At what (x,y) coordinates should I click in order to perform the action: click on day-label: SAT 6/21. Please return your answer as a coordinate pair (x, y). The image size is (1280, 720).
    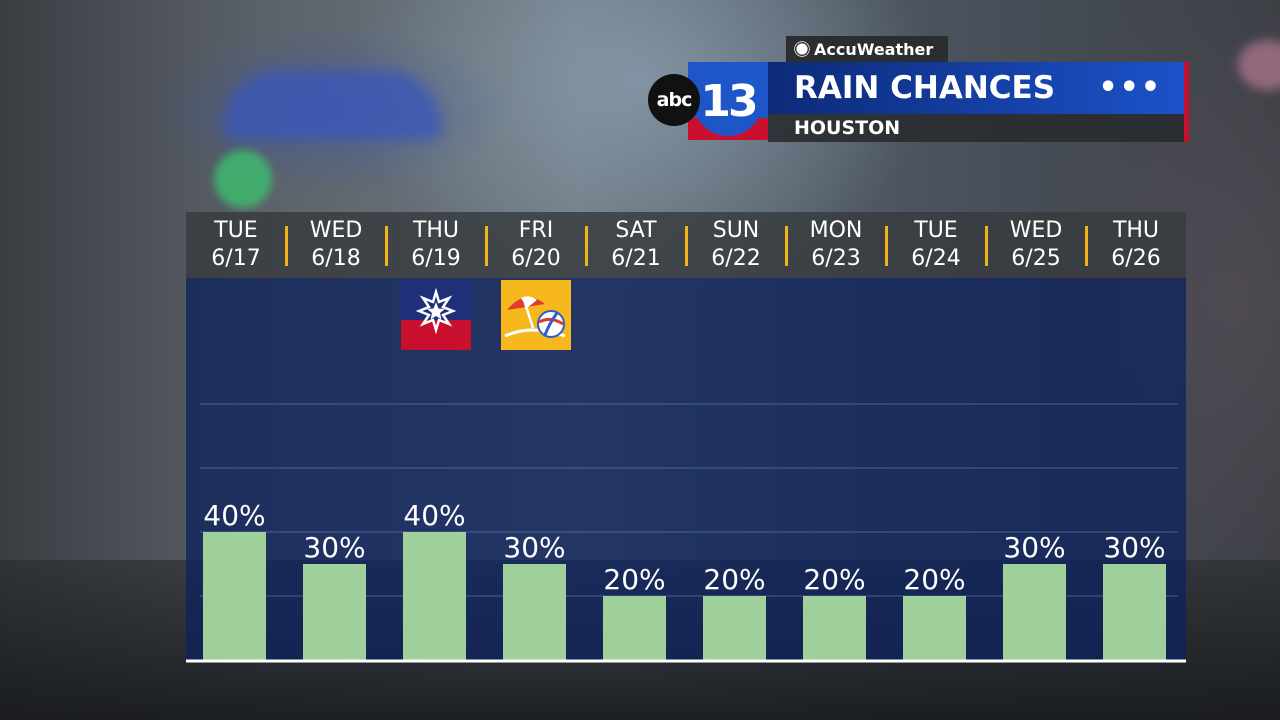
    Looking at the image, I should click on (636, 245).